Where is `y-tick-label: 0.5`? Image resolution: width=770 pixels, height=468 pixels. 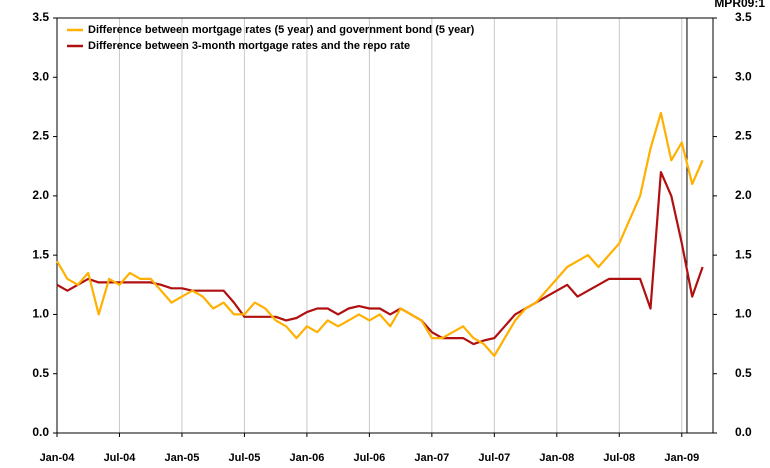
y-tick-label: 0.5 is located at coordinates (40, 373).